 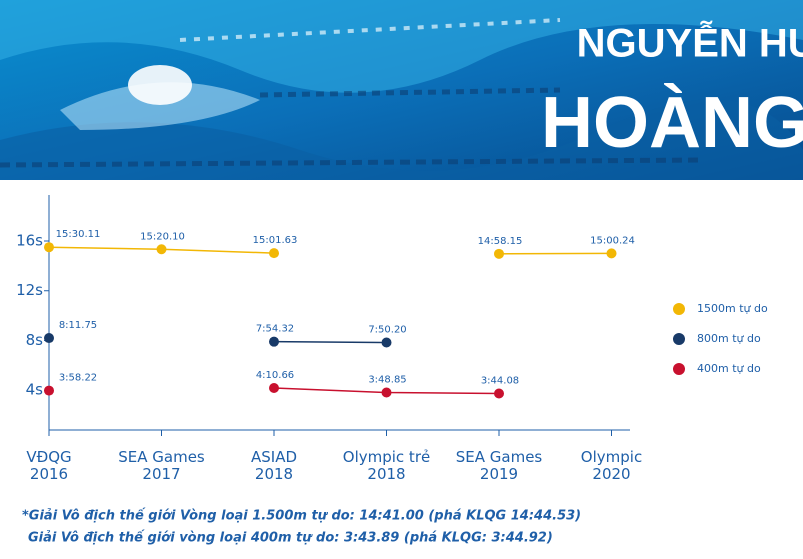 What do you see at coordinates (49, 474) in the screenshot?
I see `x-tick-label-line: 2016` at bounding box center [49, 474].